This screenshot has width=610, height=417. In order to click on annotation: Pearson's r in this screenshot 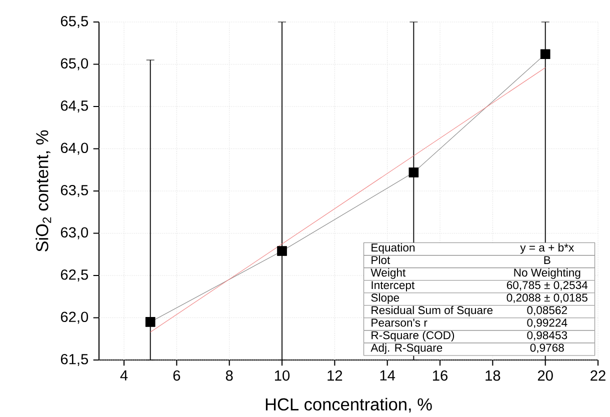, I will do `click(400, 322)`.